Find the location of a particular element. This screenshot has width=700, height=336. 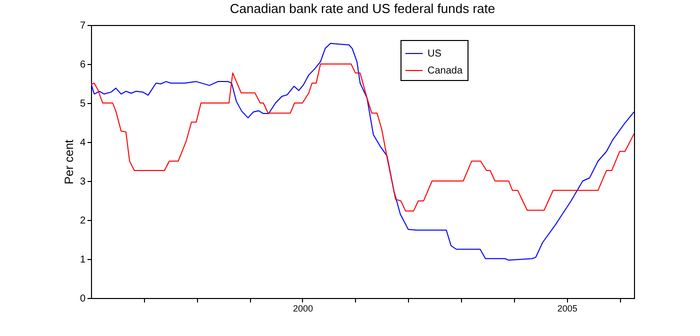

y-tick-label: 1 is located at coordinates (83, 260).